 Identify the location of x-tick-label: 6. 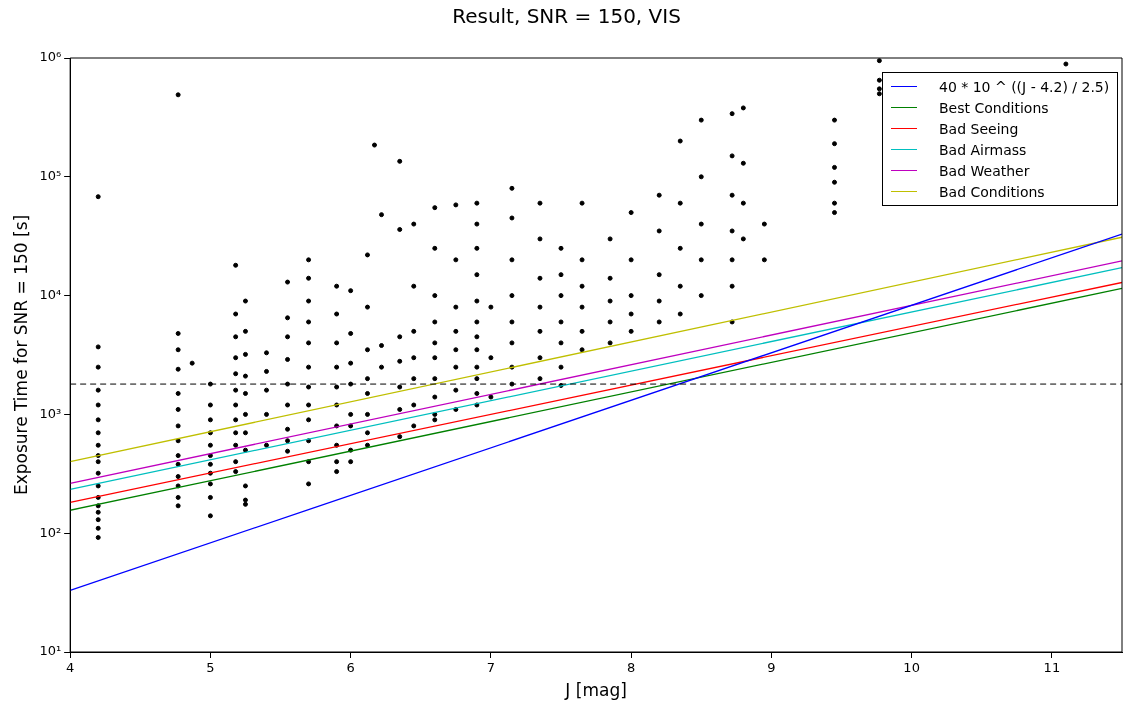
(350, 668).